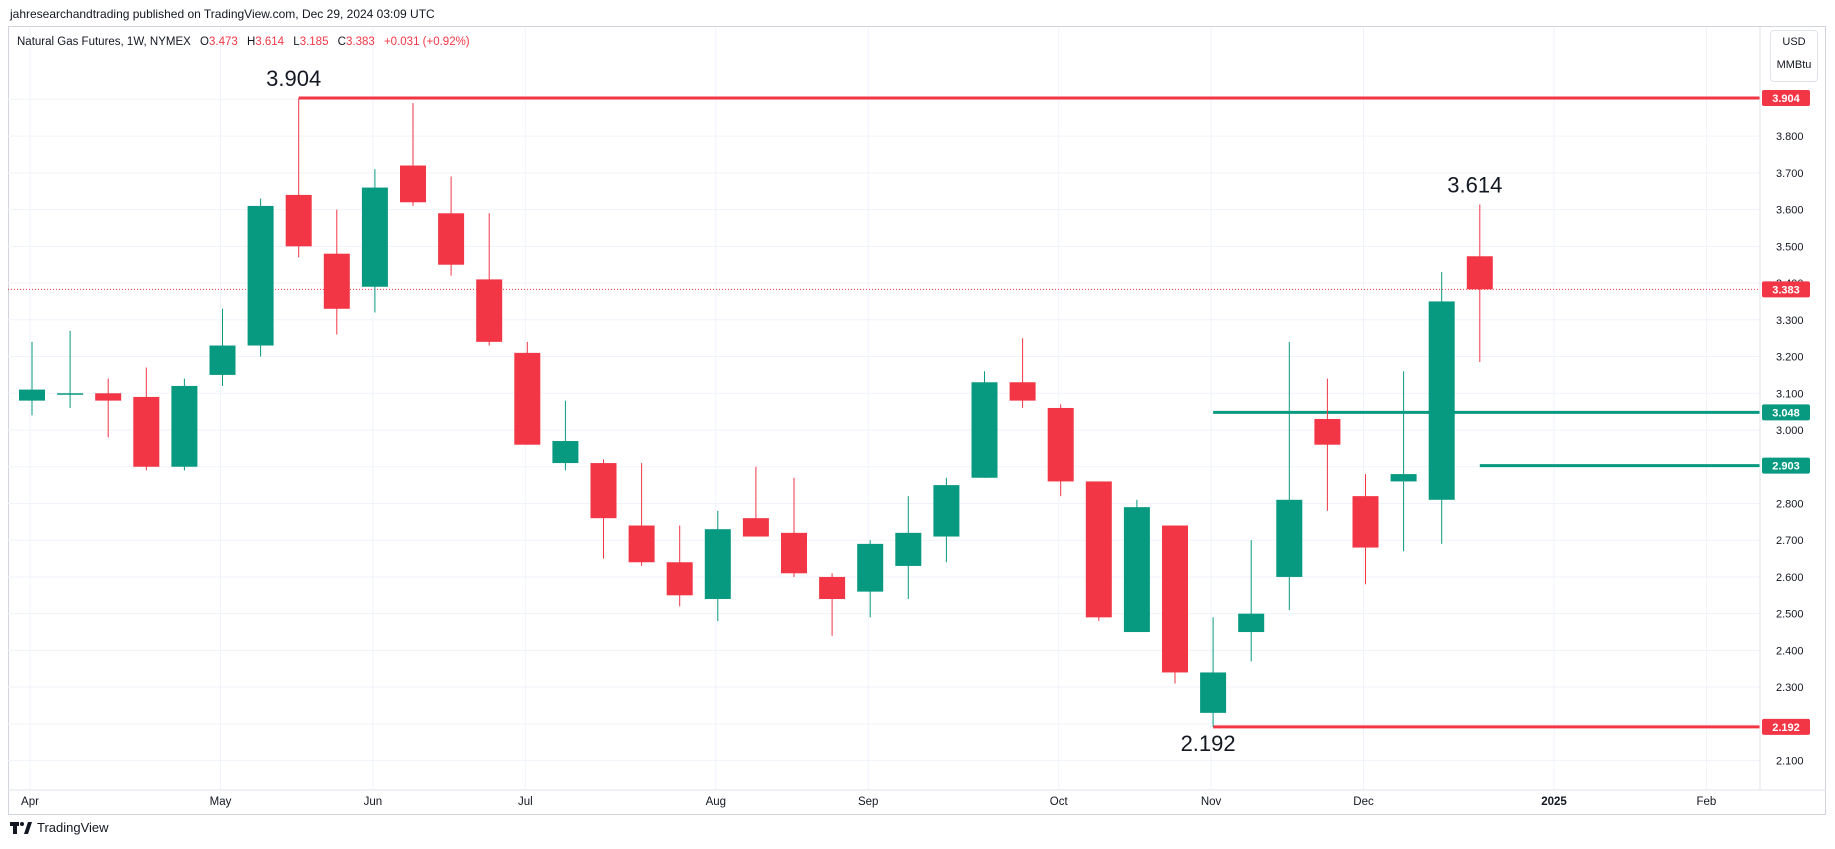 Image resolution: width=1835 pixels, height=849 pixels. What do you see at coordinates (1790, 541) in the screenshot?
I see `y-tick-label: 2.700` at bounding box center [1790, 541].